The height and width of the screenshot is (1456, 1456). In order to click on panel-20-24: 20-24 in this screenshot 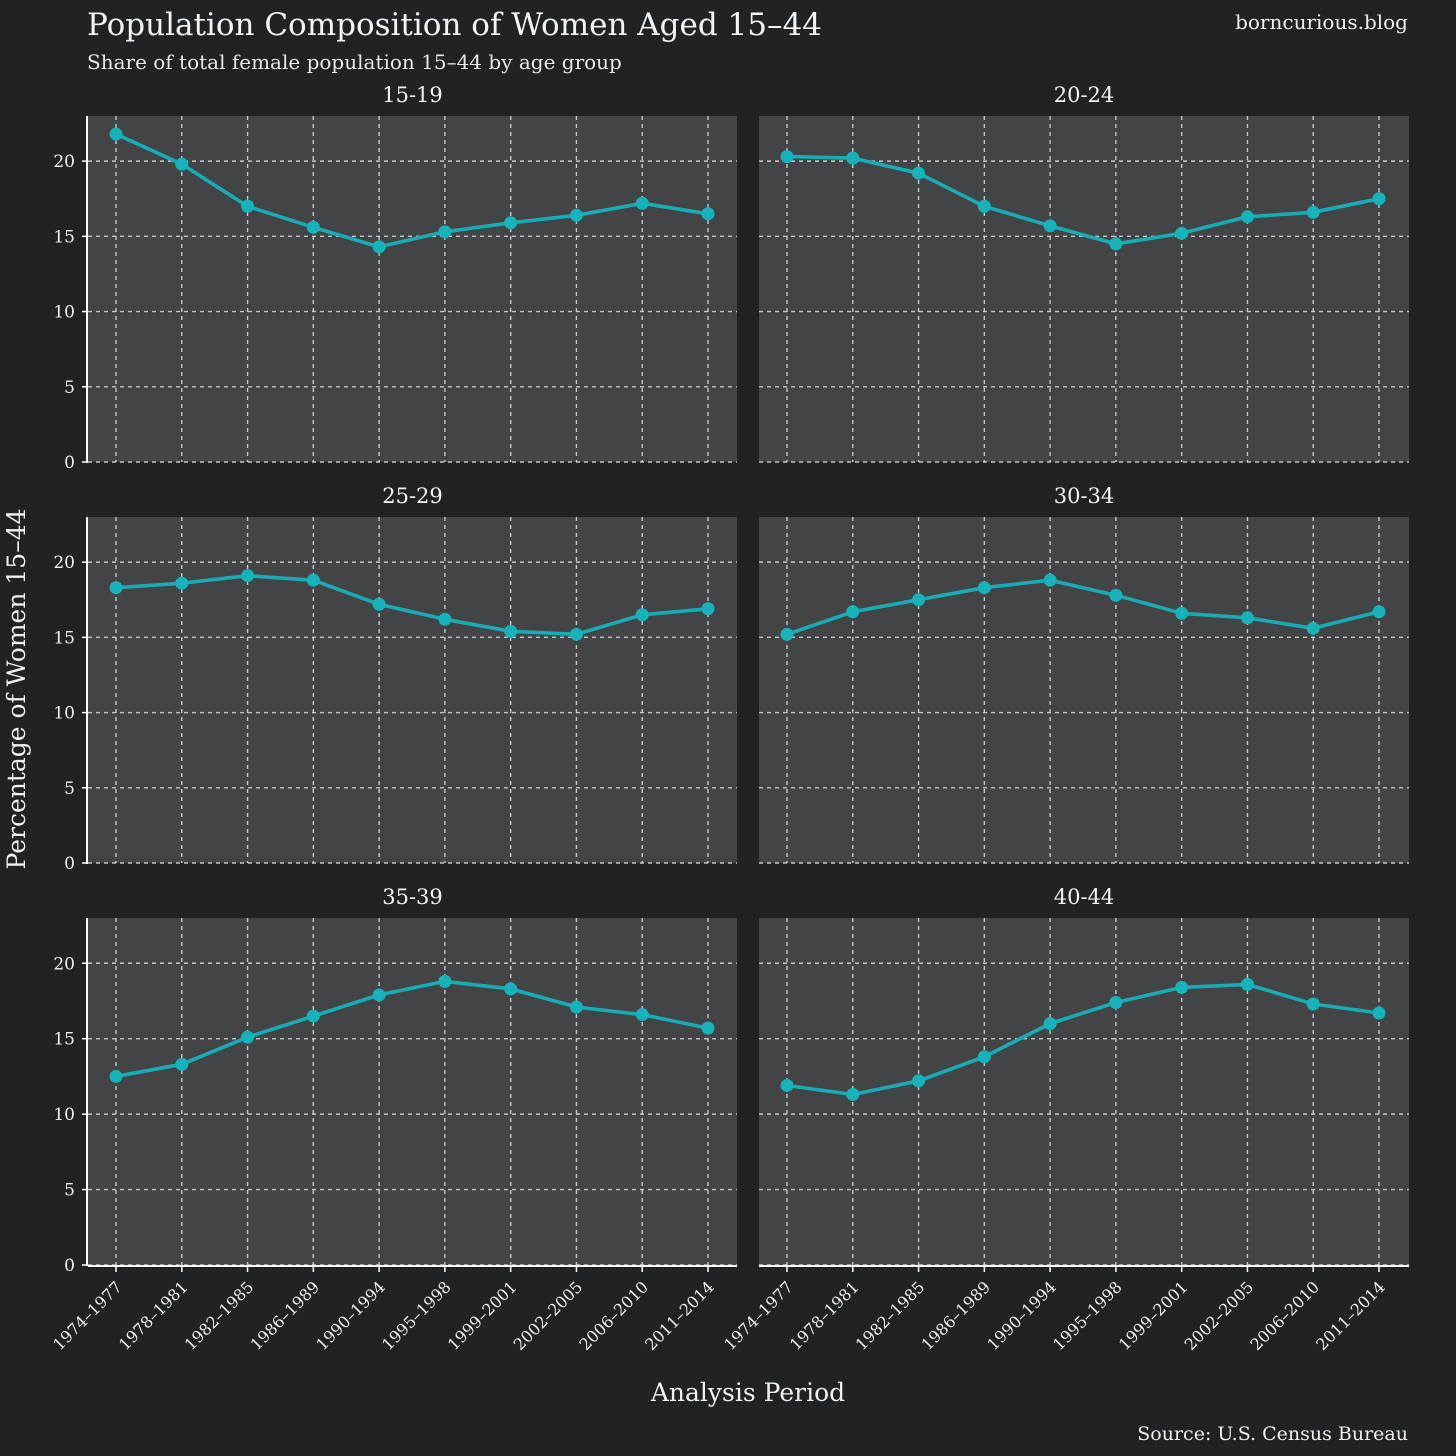, I will do `click(1084, 273)`.